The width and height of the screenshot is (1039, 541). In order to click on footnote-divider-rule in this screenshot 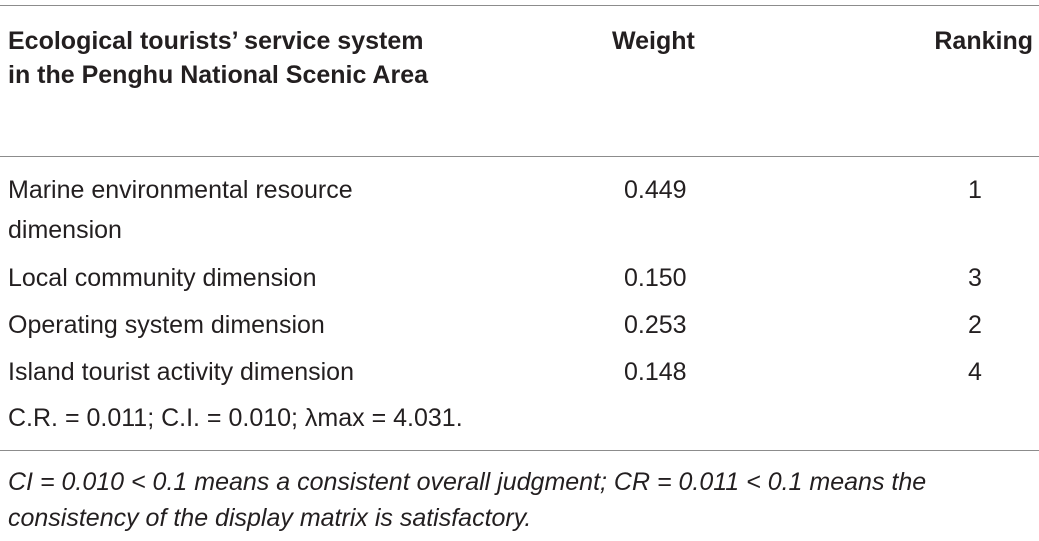, I will do `click(519, 450)`.